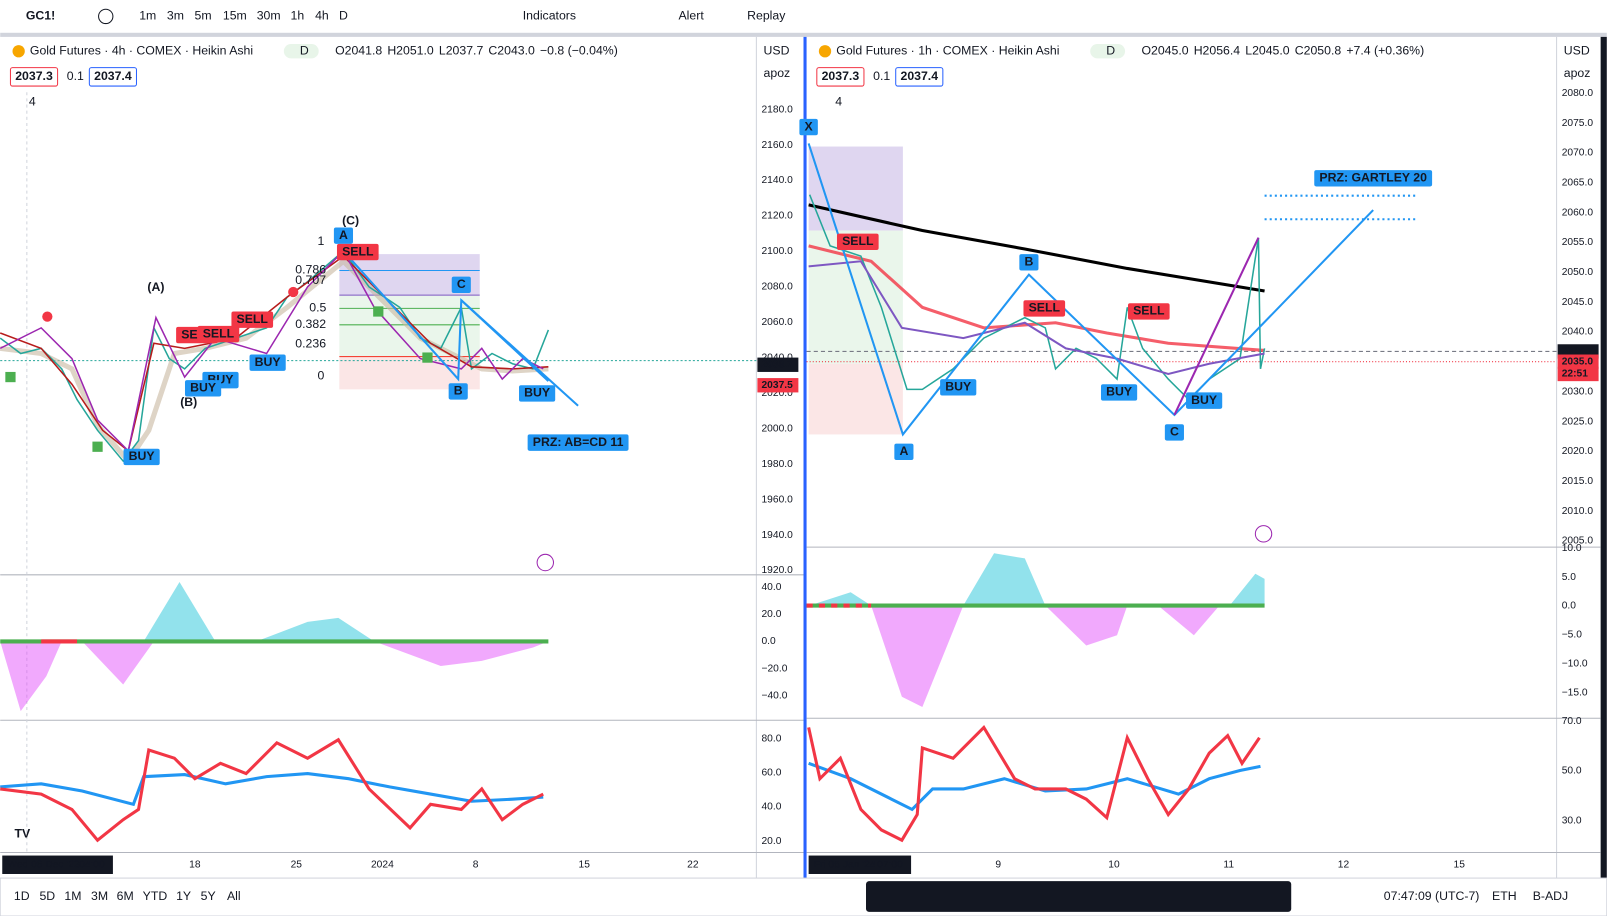 The height and width of the screenshot is (916, 1607). Describe the element at coordinates (766, 16) in the screenshot. I see `replay-button: Replay` at that location.